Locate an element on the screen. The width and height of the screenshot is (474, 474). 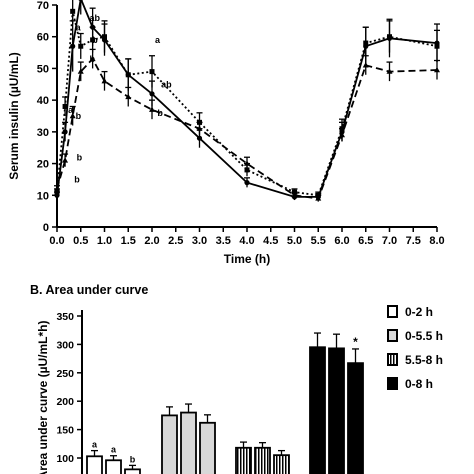
x-tick-label: 7.5 is located at coordinates (413, 241).